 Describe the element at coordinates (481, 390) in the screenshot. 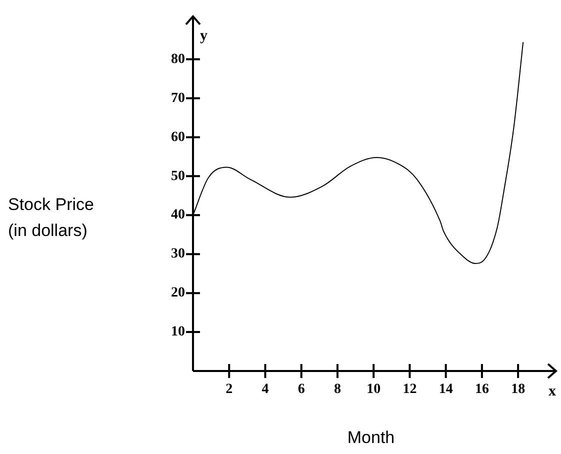

I see `x-tick-label: 16` at that location.